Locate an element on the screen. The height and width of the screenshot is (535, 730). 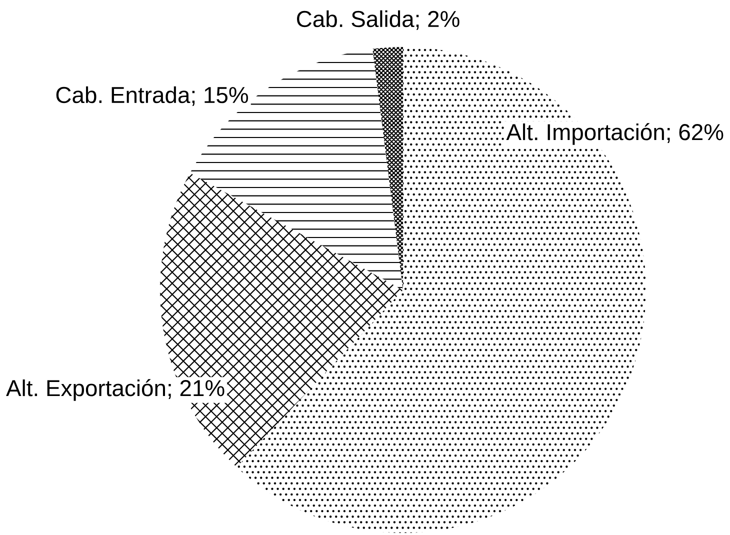
slice-label: Alt. Importación; 62% is located at coordinates (615, 134).